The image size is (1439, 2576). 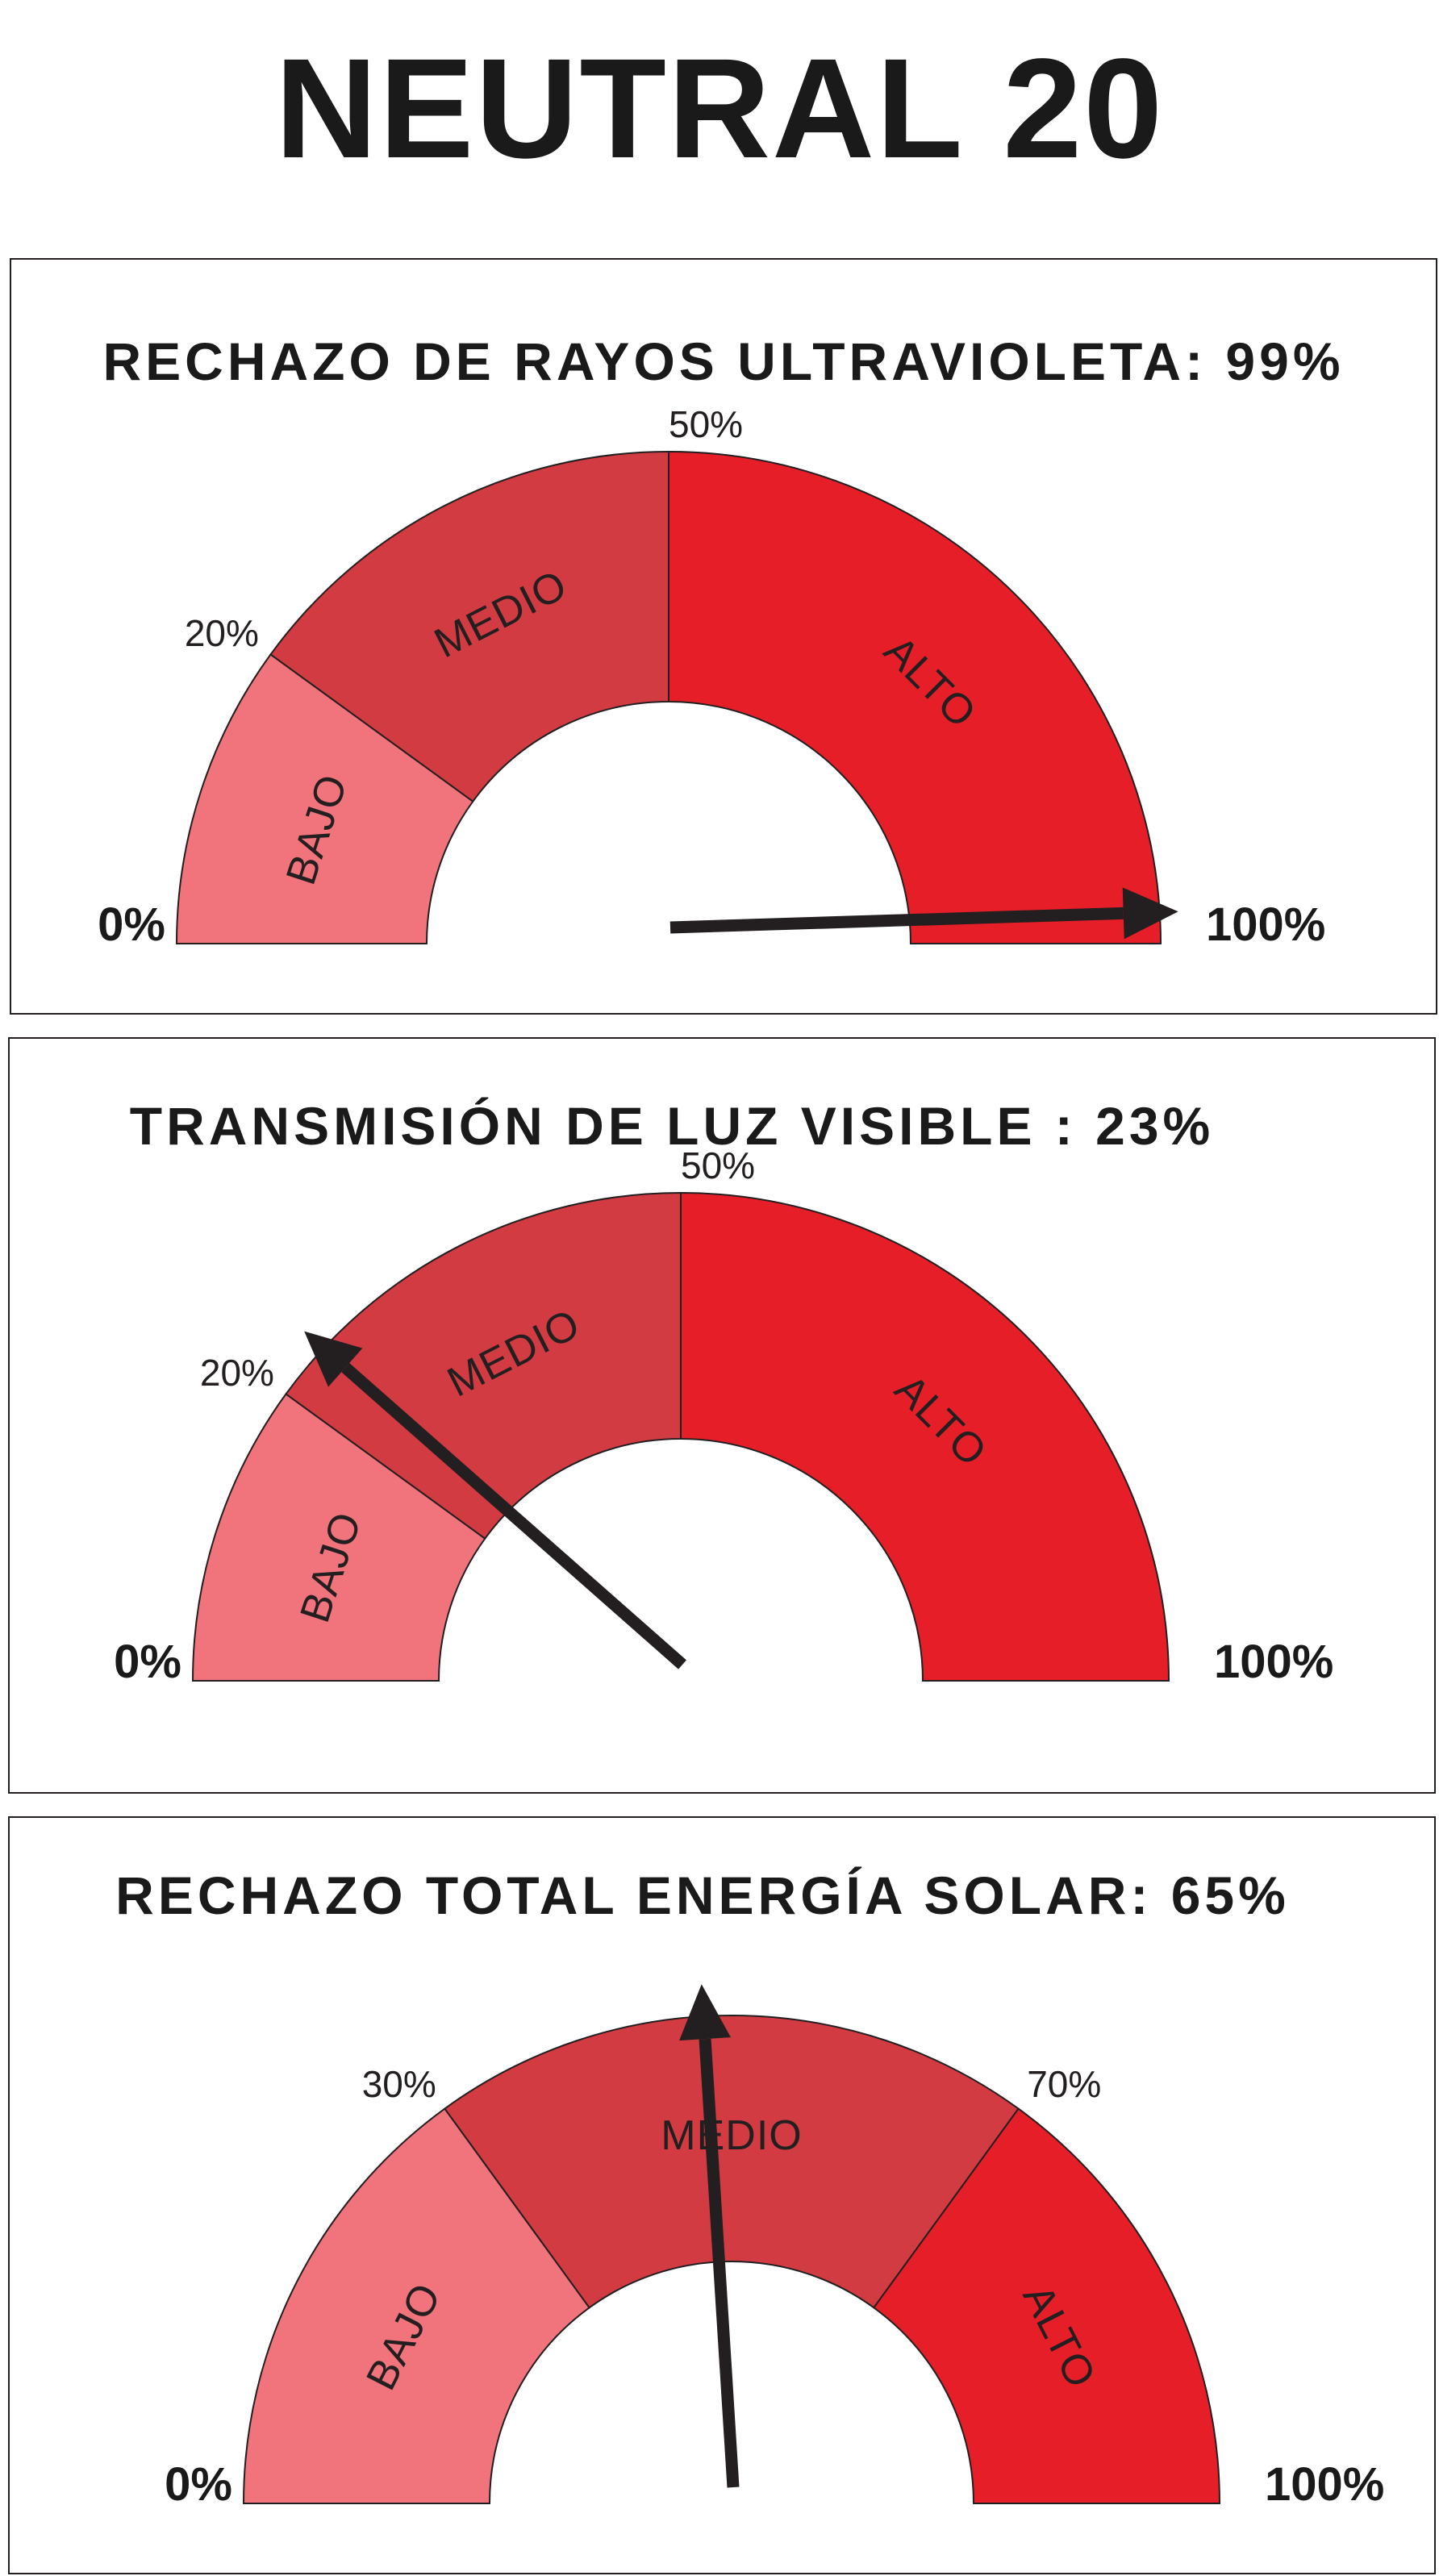 What do you see at coordinates (702, 1895) in the screenshot?
I see `gauge-title: RECHAZO TOTAL ENERGÍA SOLAR: 65%` at bounding box center [702, 1895].